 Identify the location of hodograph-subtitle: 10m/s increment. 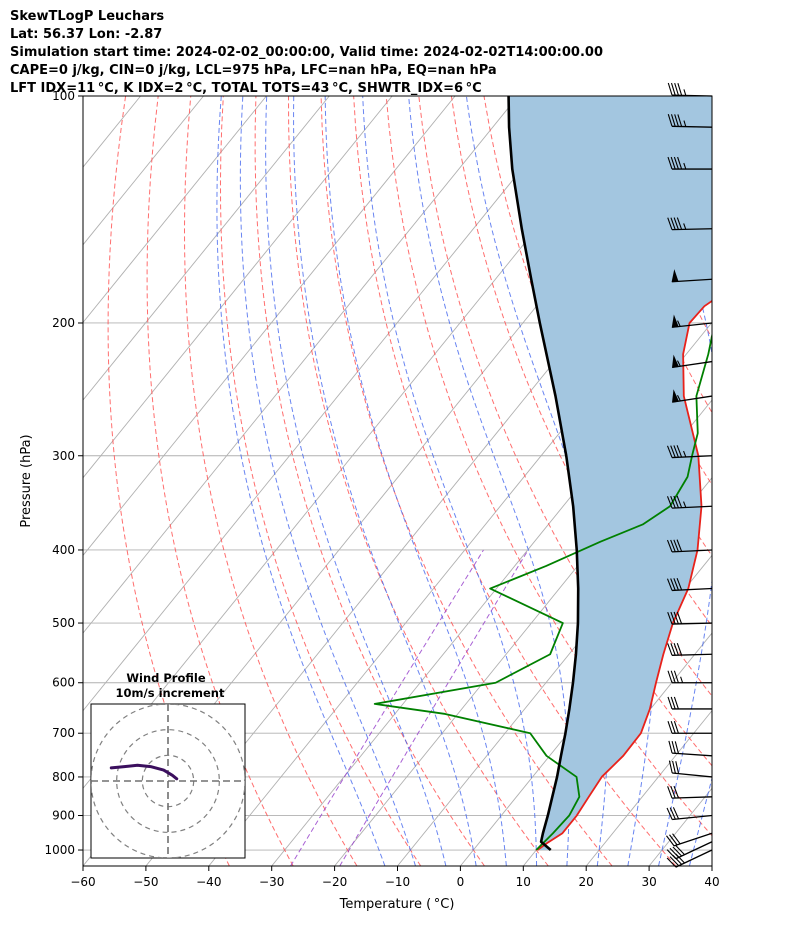
(170, 693).